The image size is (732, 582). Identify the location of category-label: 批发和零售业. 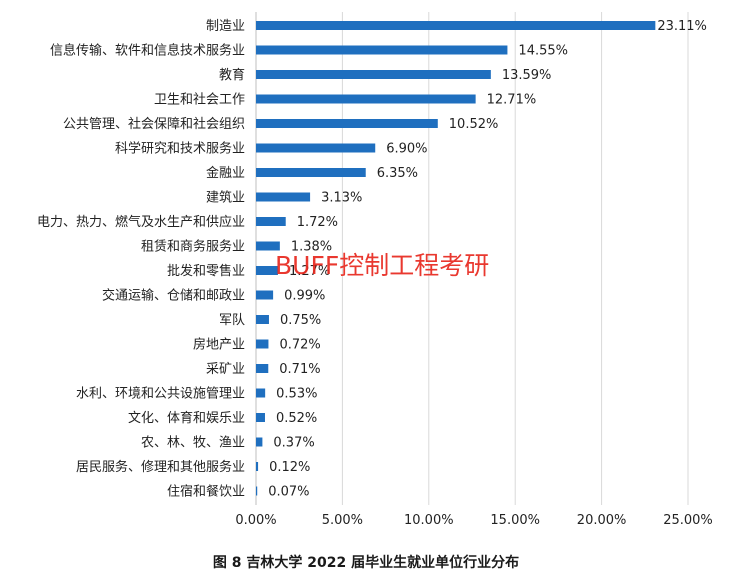
(206, 271).